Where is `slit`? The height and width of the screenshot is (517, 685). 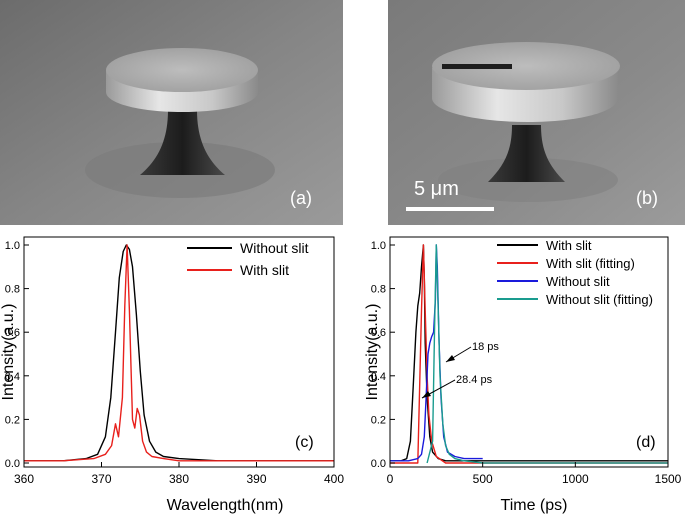
slit is located at coordinates (477, 66).